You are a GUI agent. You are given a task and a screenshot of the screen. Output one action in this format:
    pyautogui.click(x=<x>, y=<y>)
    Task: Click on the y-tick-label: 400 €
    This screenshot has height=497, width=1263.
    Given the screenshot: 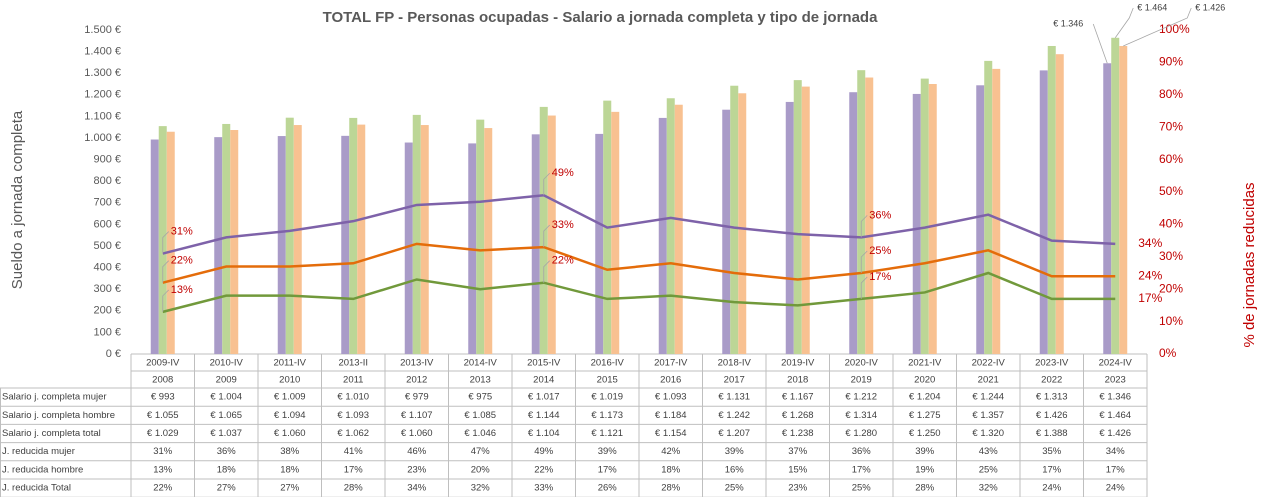 What is the action you would take?
    pyautogui.click(x=107, y=268)
    